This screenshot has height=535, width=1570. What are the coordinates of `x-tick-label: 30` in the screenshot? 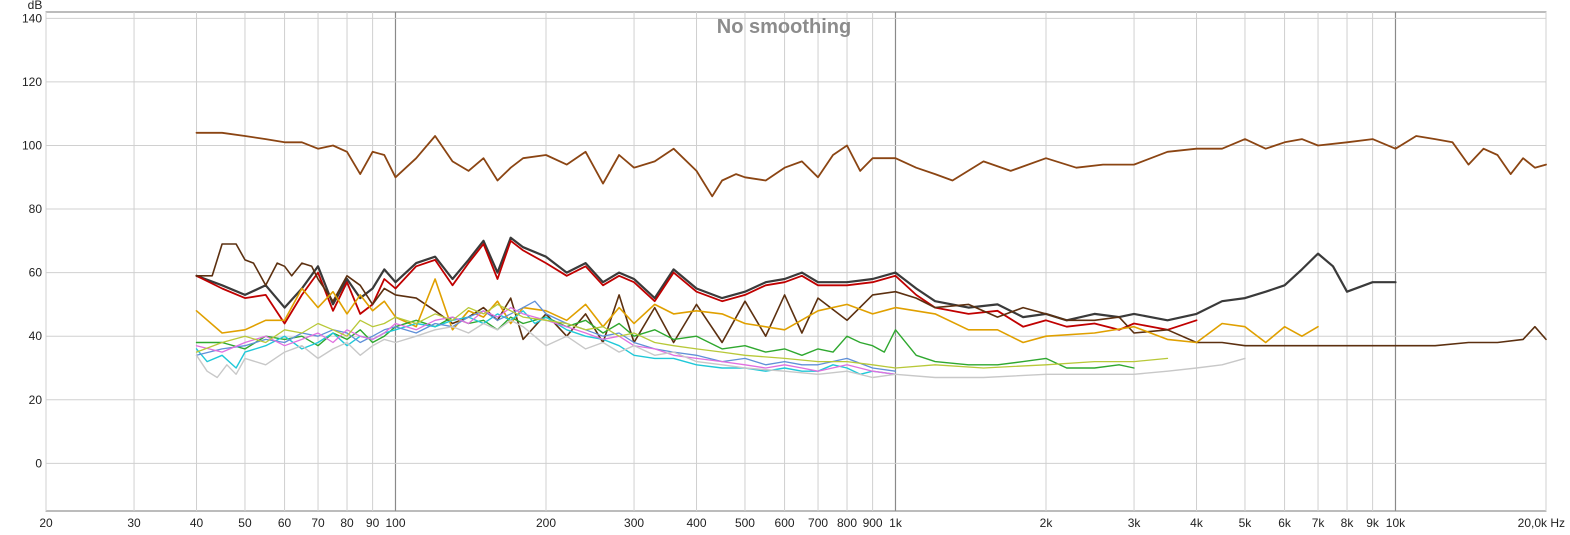 It's located at (134, 523).